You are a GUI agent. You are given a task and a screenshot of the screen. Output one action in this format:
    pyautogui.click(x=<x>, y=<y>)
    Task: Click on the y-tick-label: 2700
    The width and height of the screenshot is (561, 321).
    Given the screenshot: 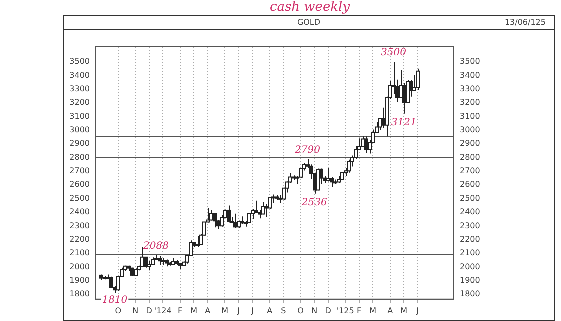 What is the action you would take?
    pyautogui.click(x=80, y=171)
    